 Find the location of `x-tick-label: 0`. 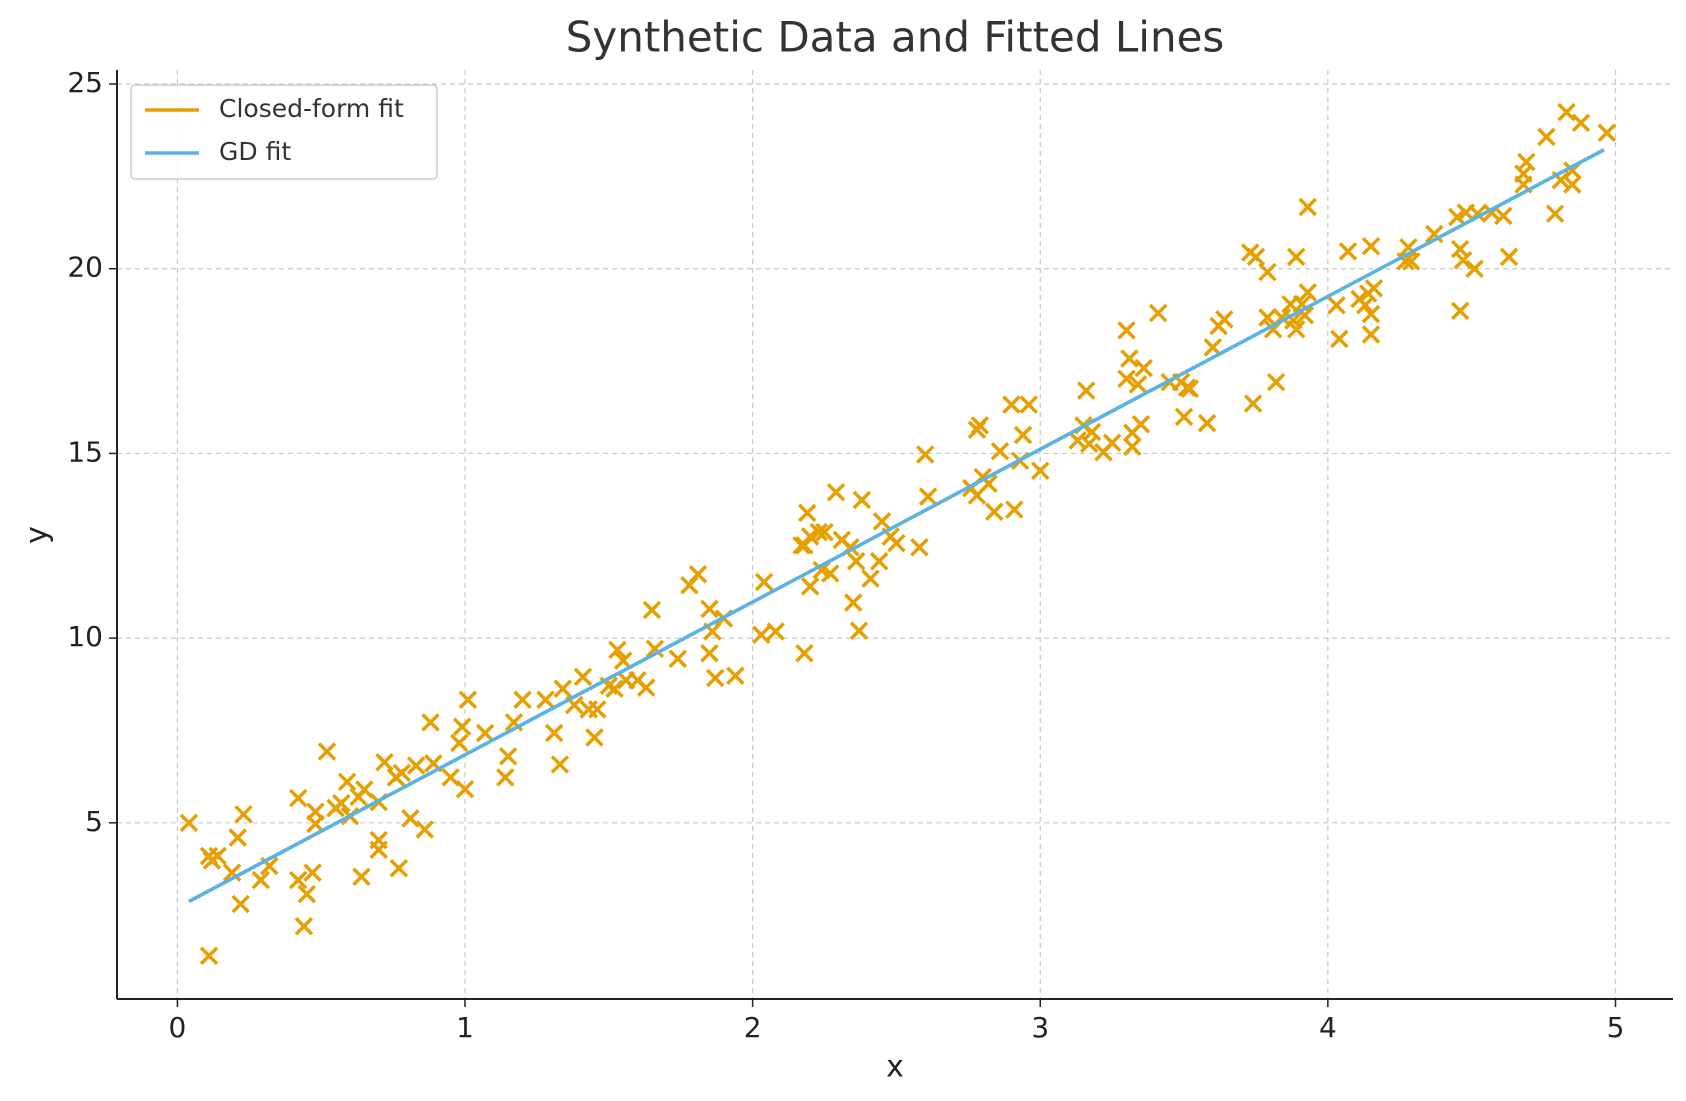

x-tick-label: 0 is located at coordinates (177, 1027).